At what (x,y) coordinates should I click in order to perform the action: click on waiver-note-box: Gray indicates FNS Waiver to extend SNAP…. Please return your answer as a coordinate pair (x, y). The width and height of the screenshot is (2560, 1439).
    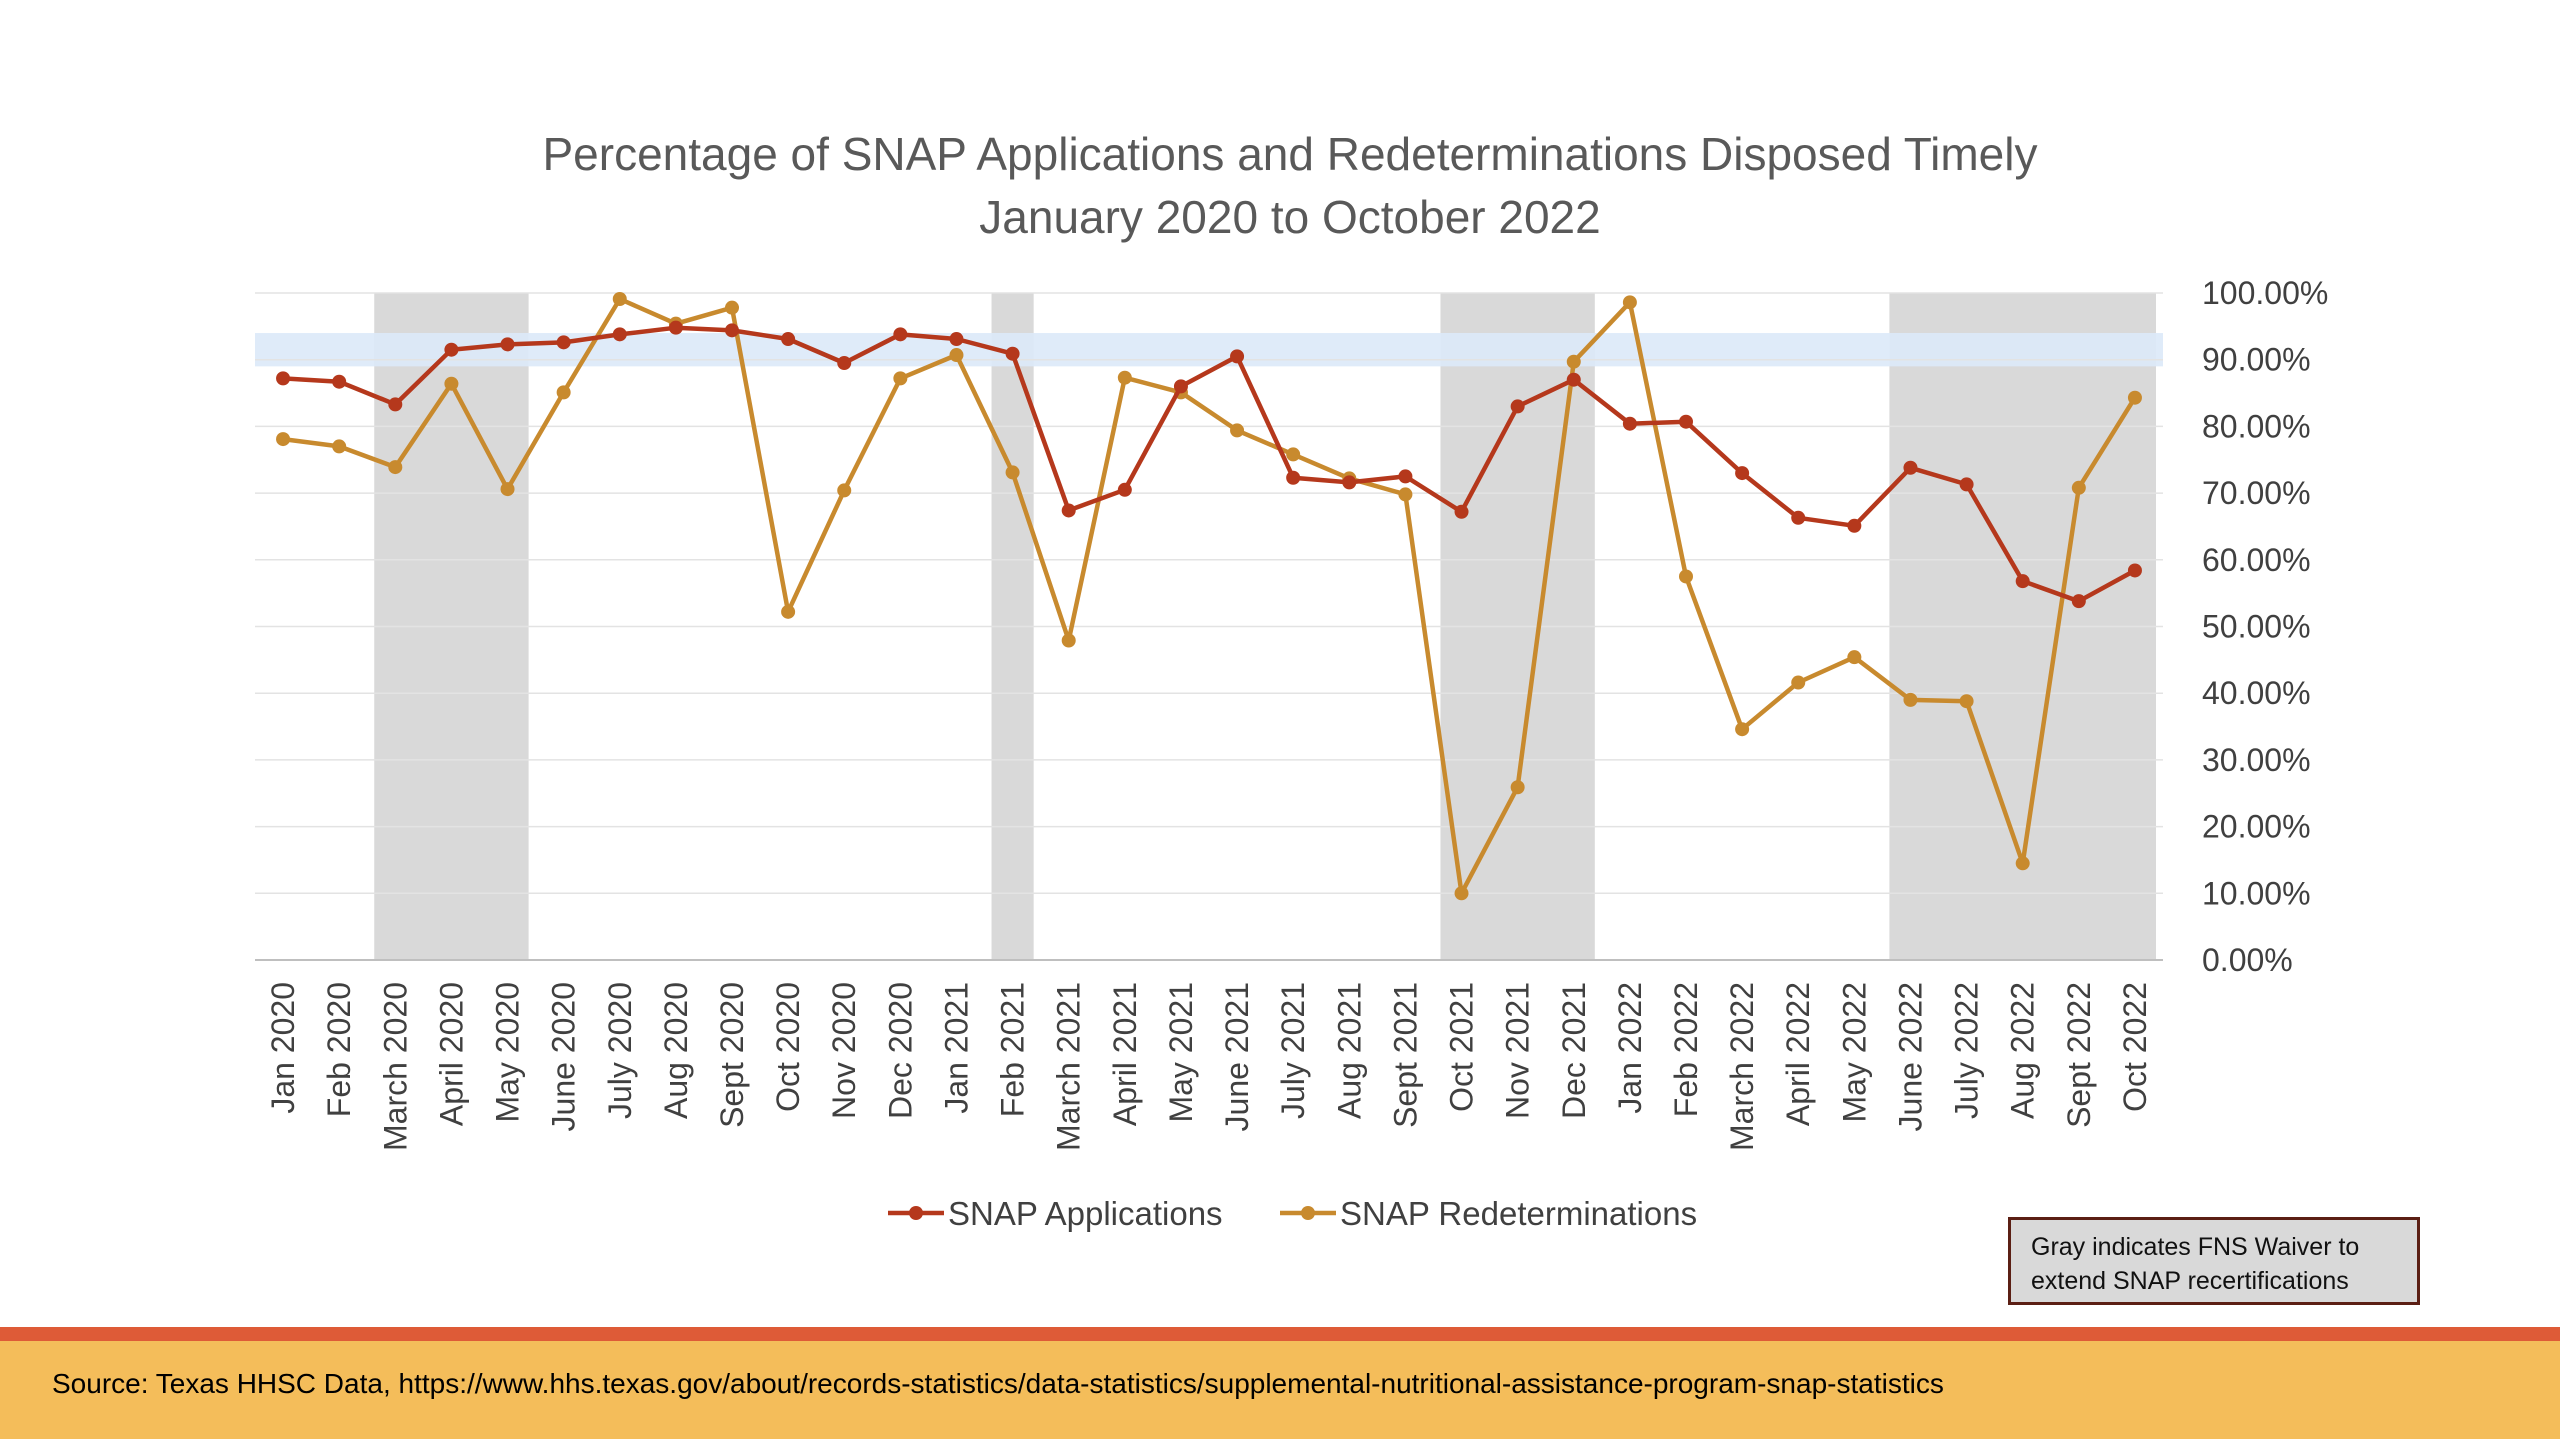
    Looking at the image, I should click on (2214, 1261).